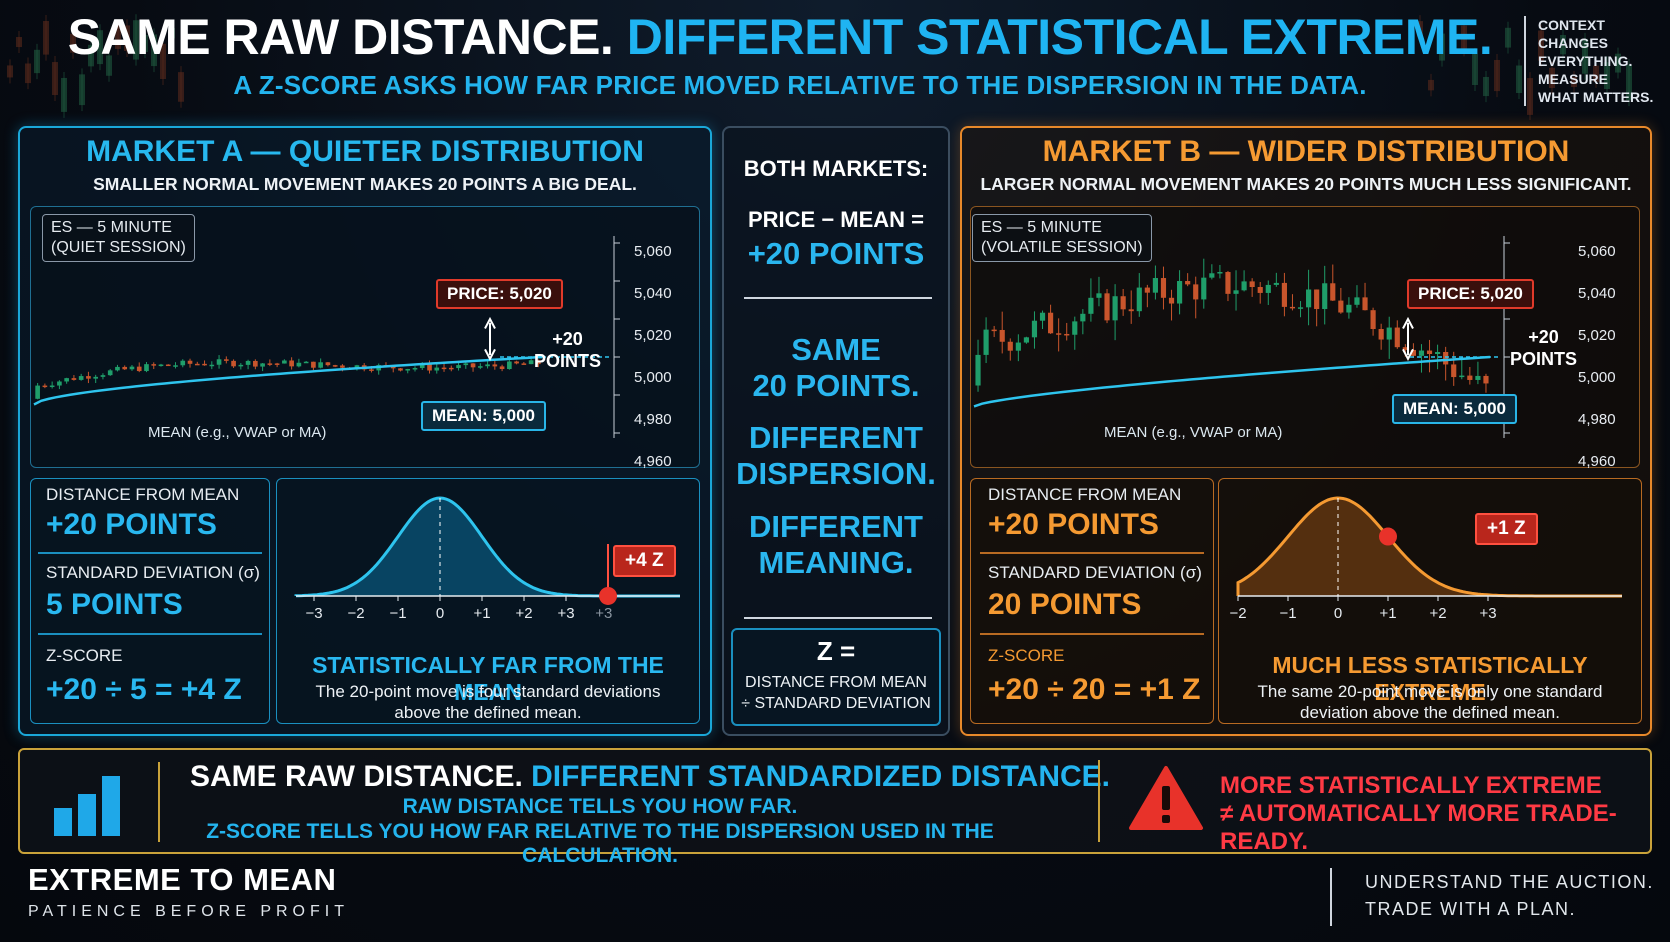  I want to click on z-value: +20 ÷ 5 = +4 Z, so click(144, 689).